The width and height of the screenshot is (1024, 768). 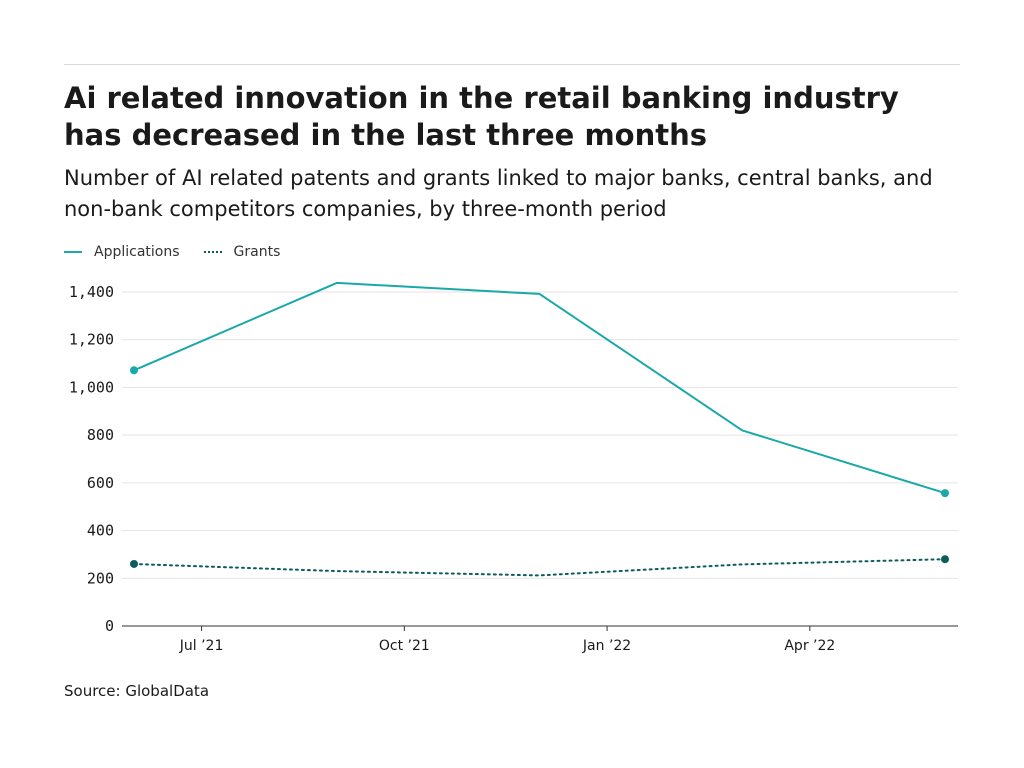 I want to click on legend-swatch-applications, so click(x=73, y=252).